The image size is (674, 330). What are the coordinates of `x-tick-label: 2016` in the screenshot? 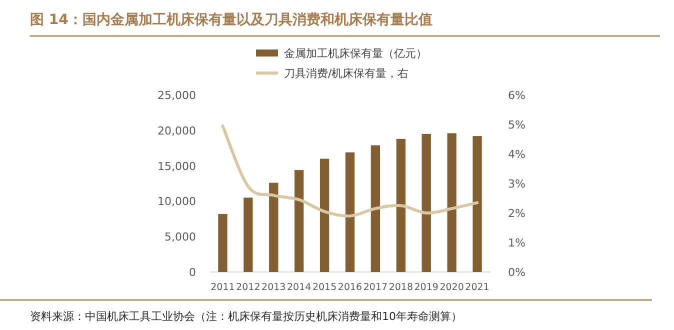 It's located at (350, 287).